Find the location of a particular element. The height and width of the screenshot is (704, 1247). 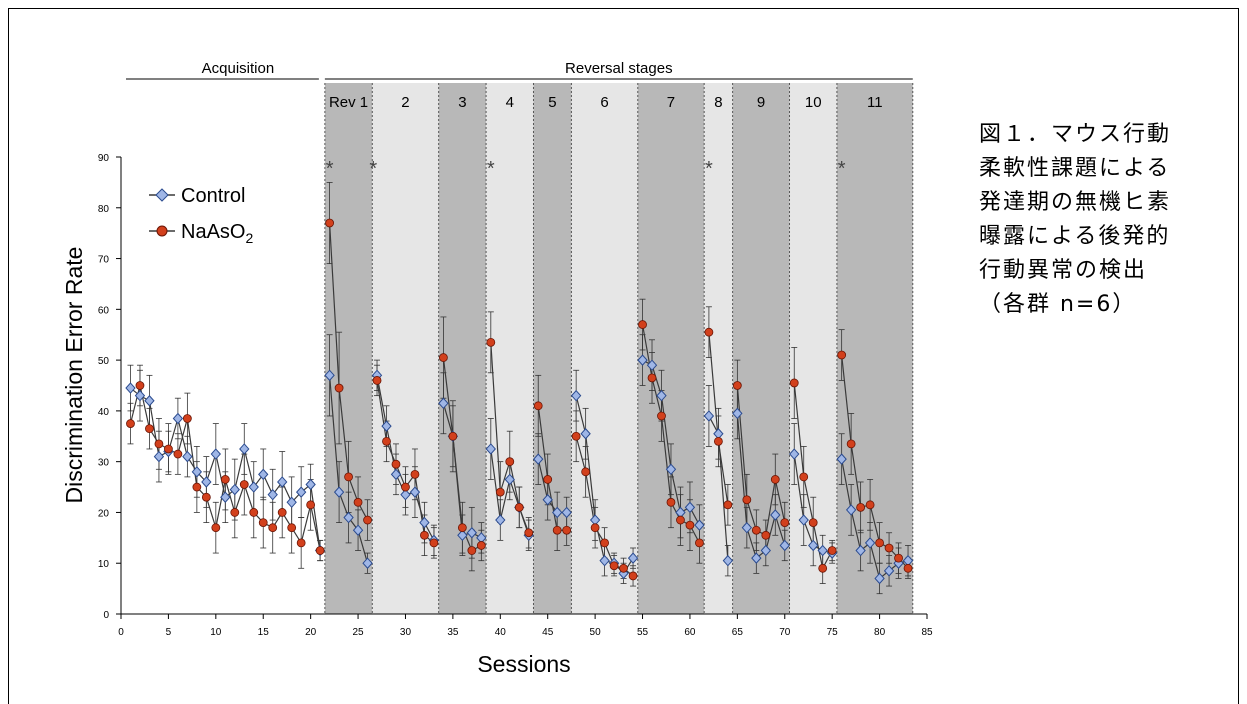

x-tick-label: 60 is located at coordinates (690, 632).